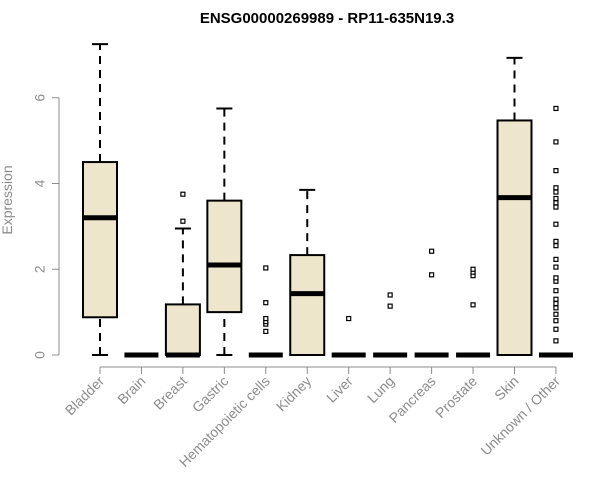 The width and height of the screenshot is (600, 500). What do you see at coordinates (380, 389) in the screenshot?
I see `category-label: Lung` at bounding box center [380, 389].